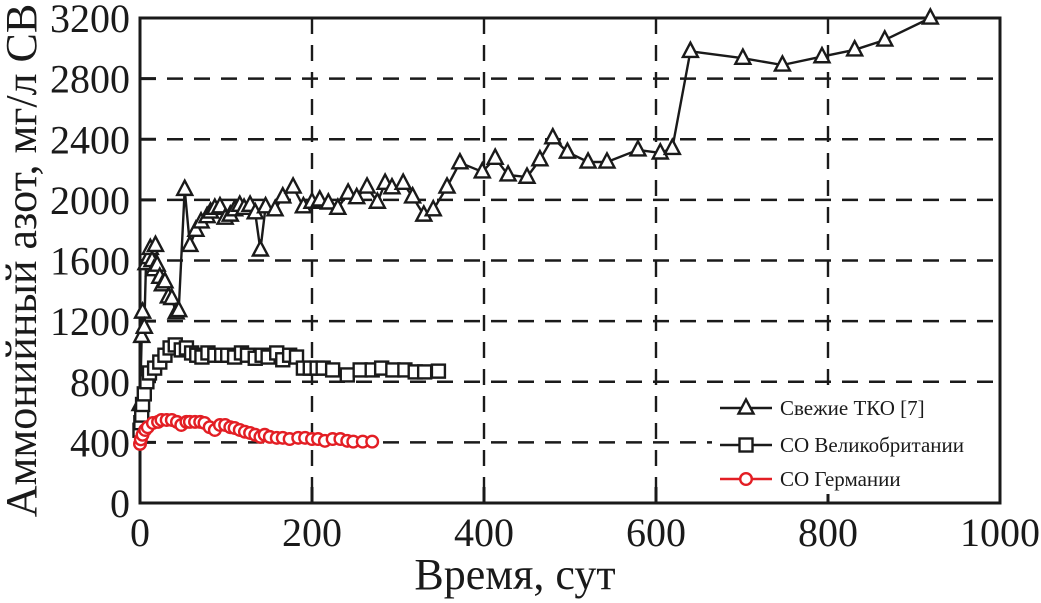  I want to click on series-germany-so, so click(256, 431).